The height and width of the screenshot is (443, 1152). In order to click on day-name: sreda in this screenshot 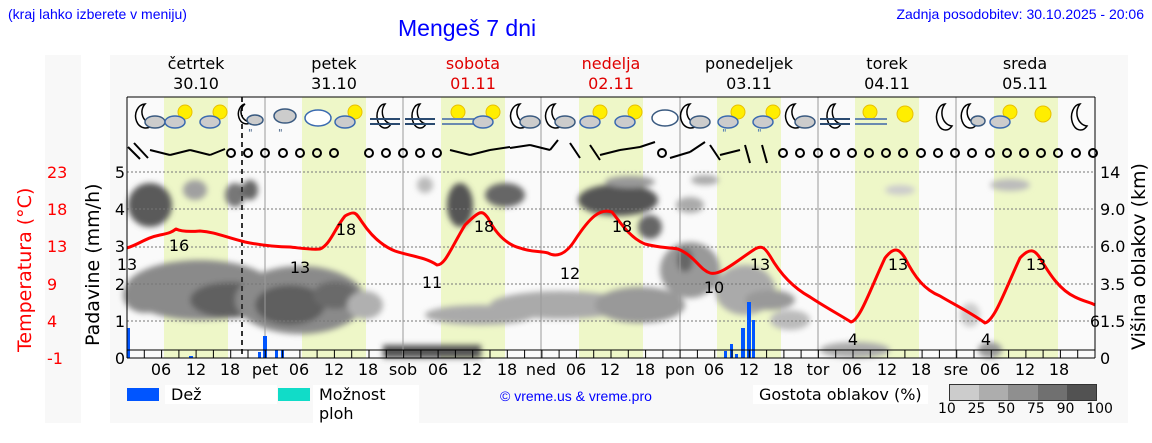, I will do `click(1025, 63)`.